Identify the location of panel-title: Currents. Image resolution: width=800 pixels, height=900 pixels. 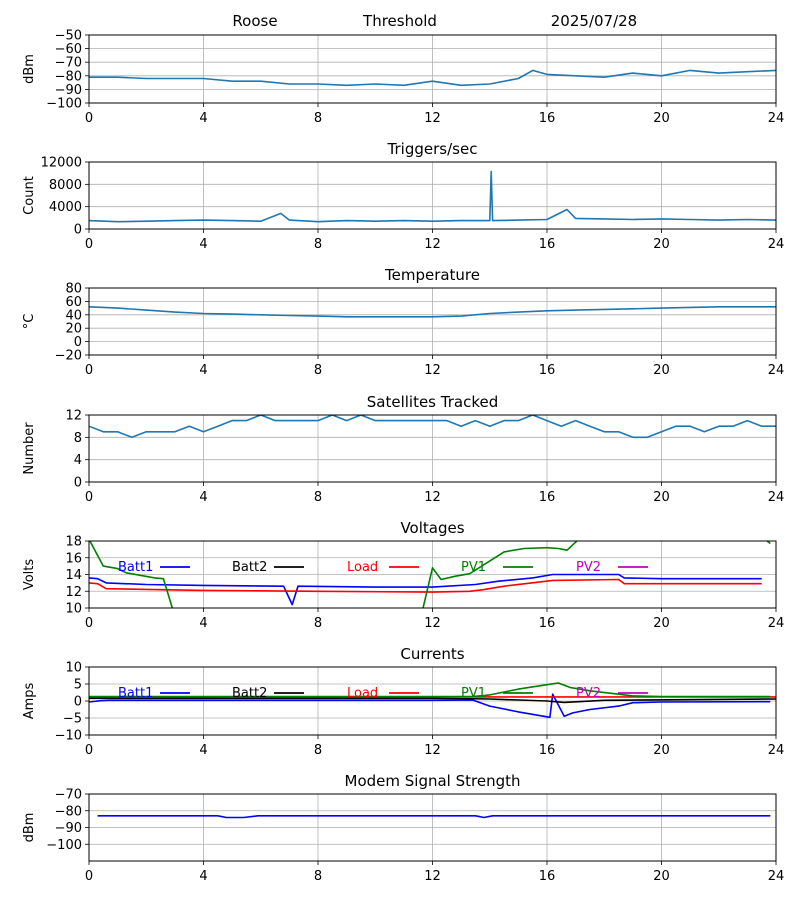
(432, 654).